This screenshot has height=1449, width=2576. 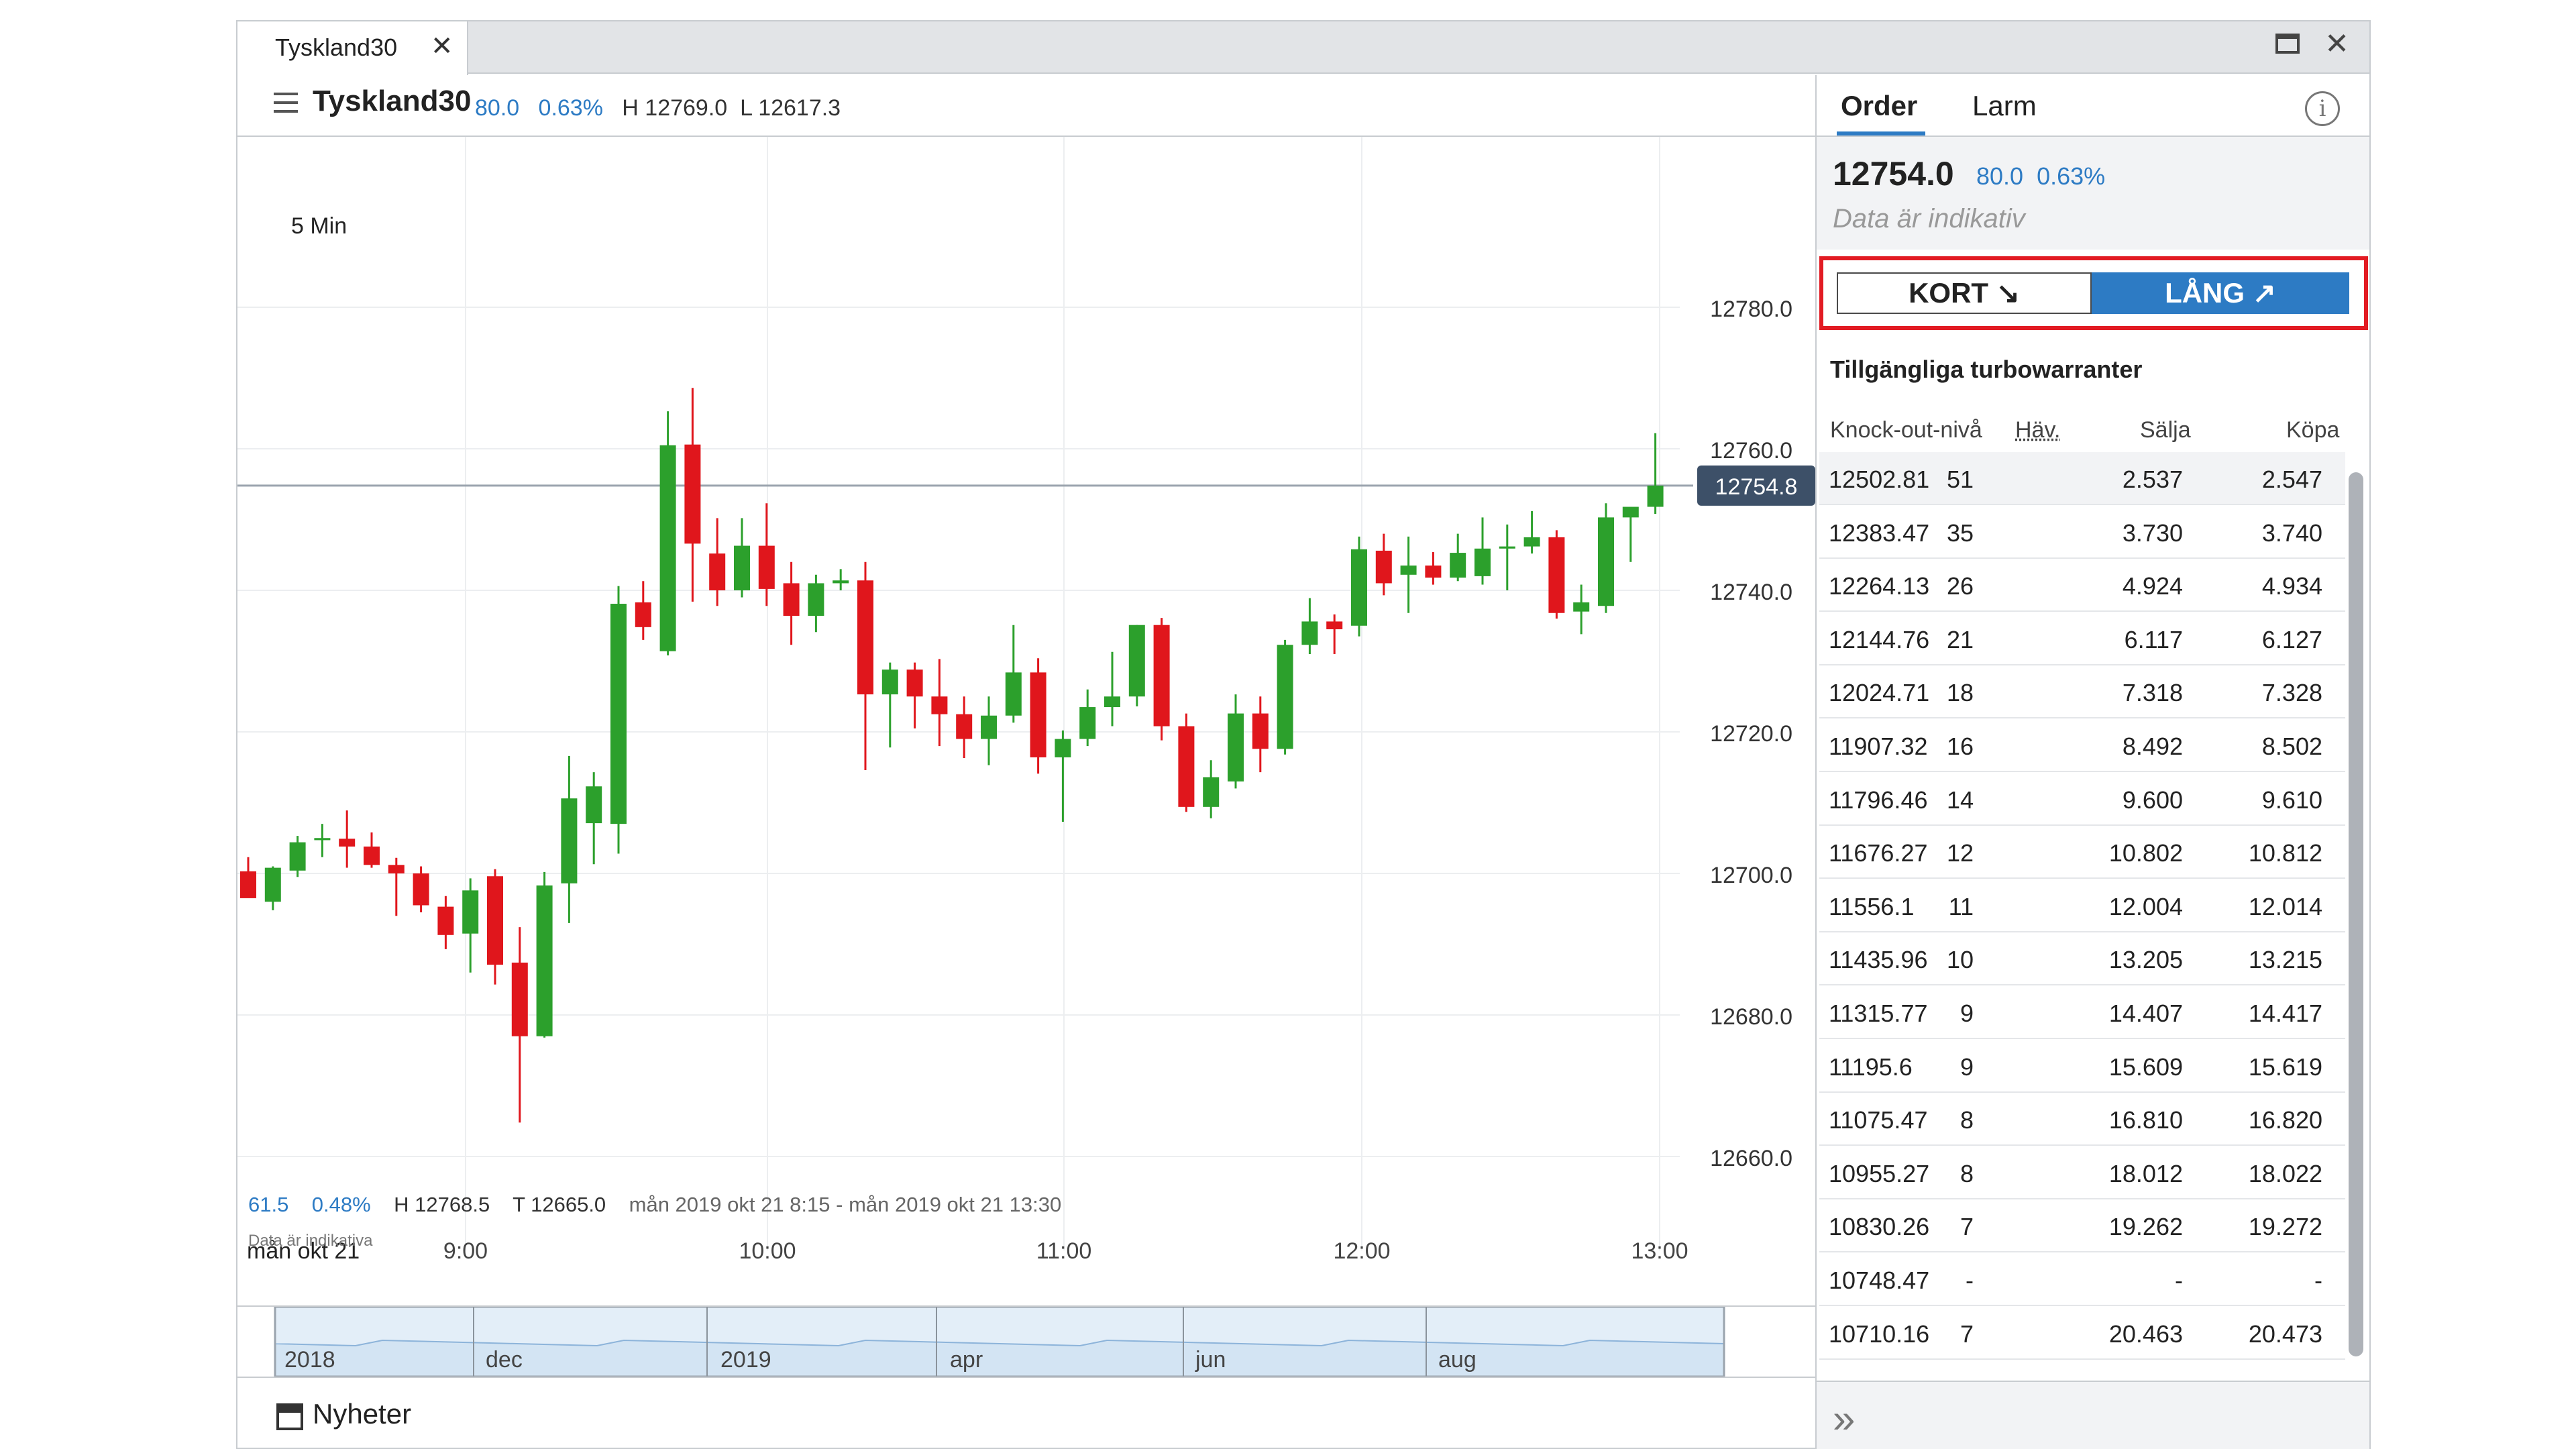 What do you see at coordinates (1964, 293) in the screenshot?
I see `short-button: KORT ↘` at bounding box center [1964, 293].